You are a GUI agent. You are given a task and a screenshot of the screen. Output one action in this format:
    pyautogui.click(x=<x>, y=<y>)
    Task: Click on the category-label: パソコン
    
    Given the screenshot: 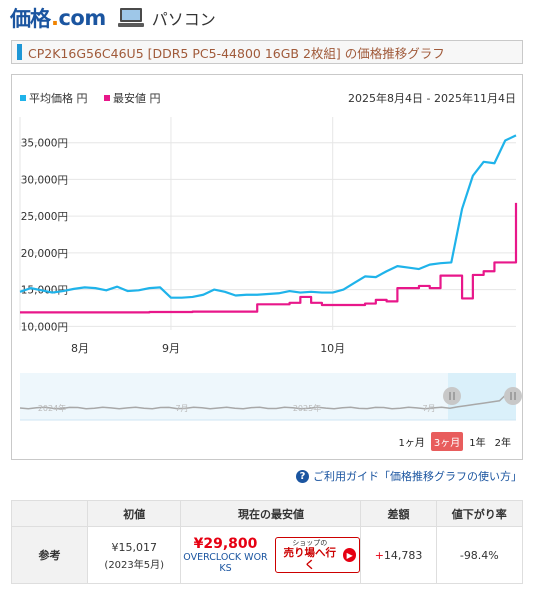 What is the action you would take?
    pyautogui.click(x=183, y=19)
    